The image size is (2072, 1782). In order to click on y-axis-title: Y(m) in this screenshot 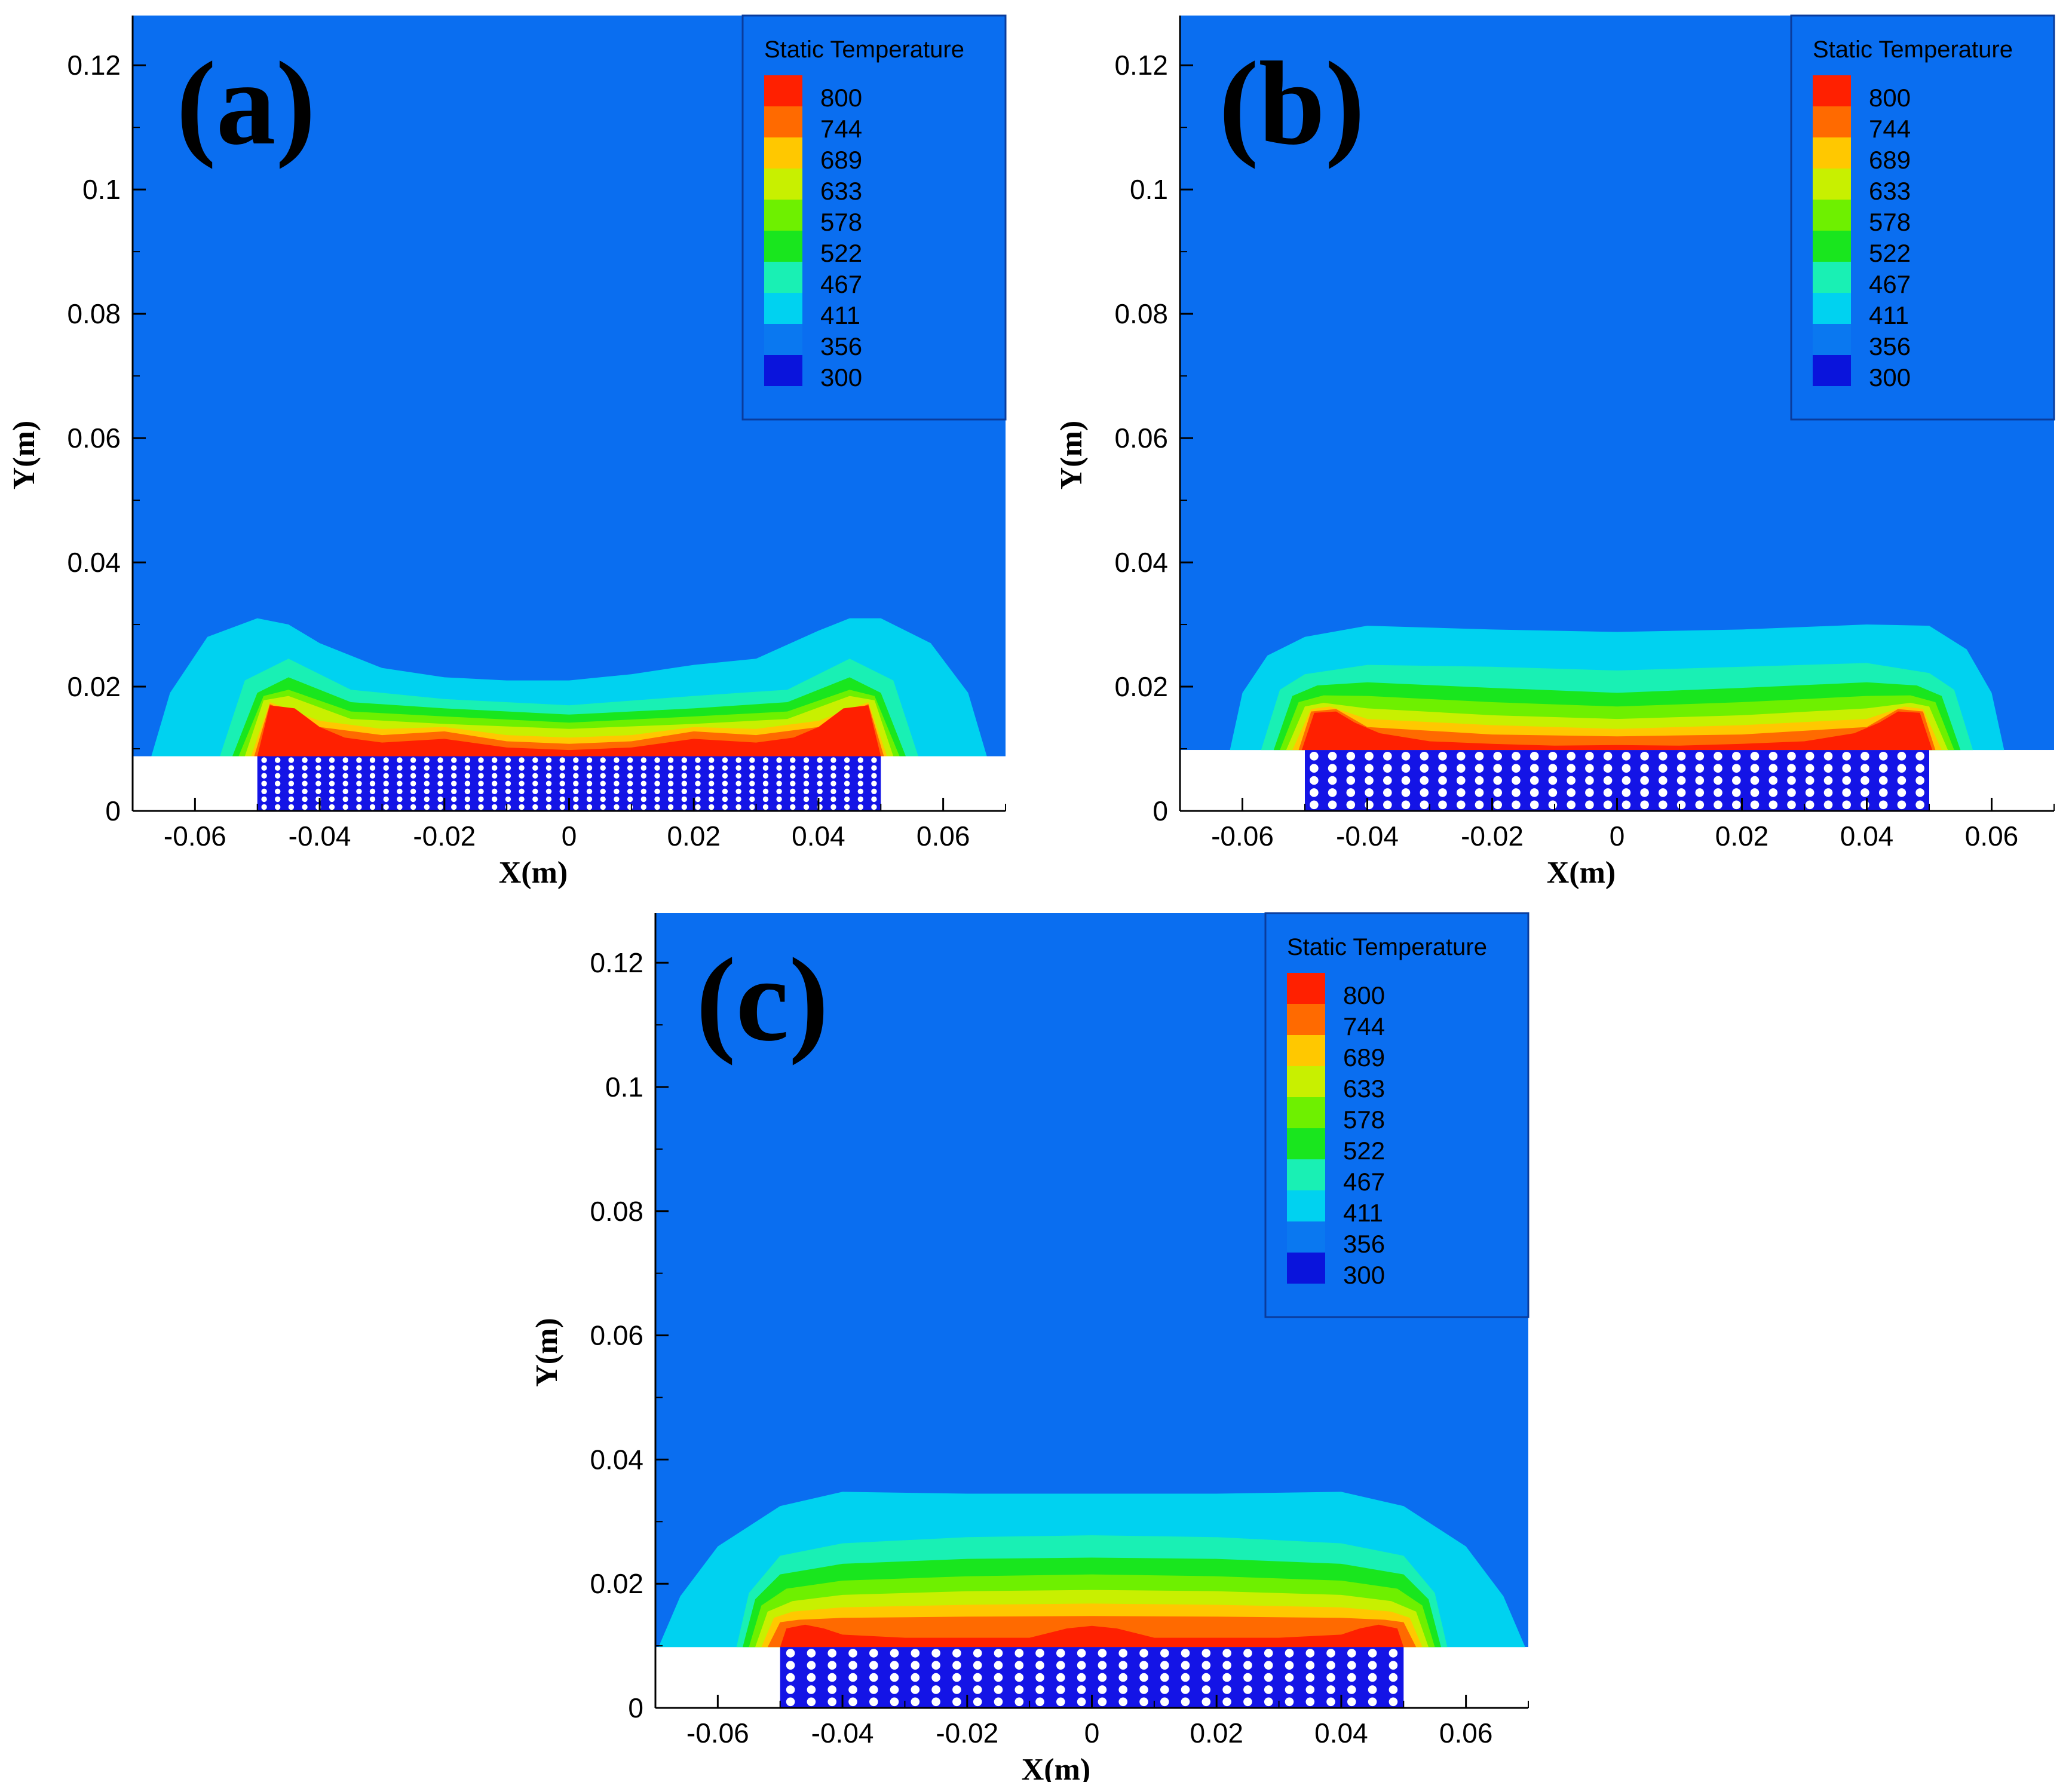, I will do `click(24, 455)`.